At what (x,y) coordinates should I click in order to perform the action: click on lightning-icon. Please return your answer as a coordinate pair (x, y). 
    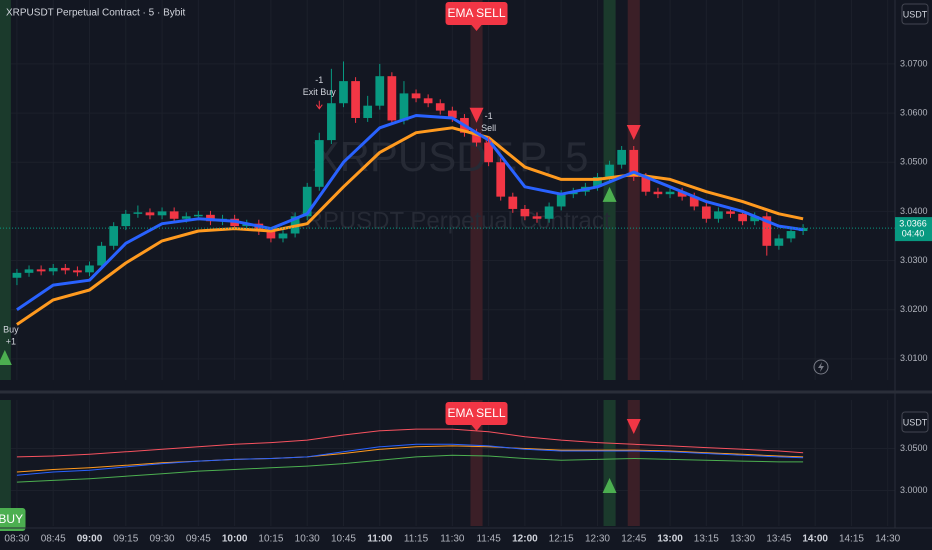
    Looking at the image, I should click on (821, 367).